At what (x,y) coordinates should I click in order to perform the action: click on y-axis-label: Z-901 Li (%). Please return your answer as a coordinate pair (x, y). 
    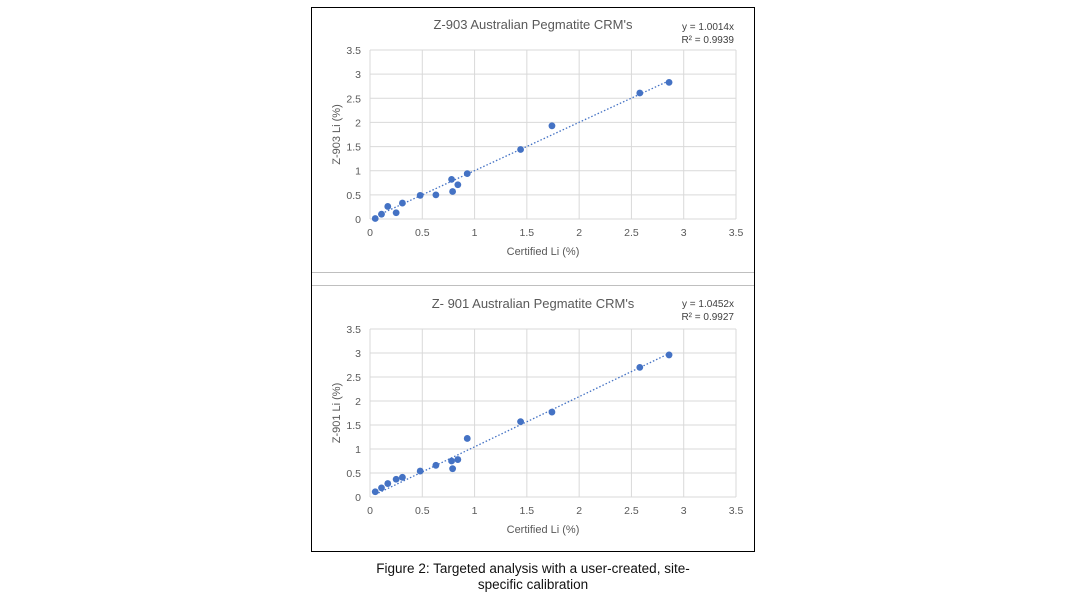
    Looking at the image, I should click on (337, 413).